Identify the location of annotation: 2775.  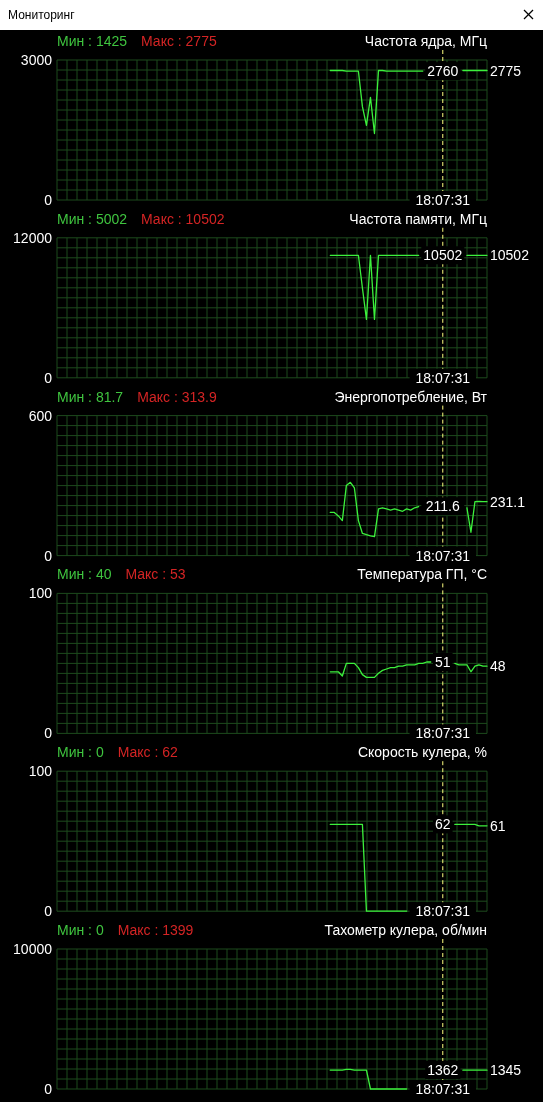
(506, 70).